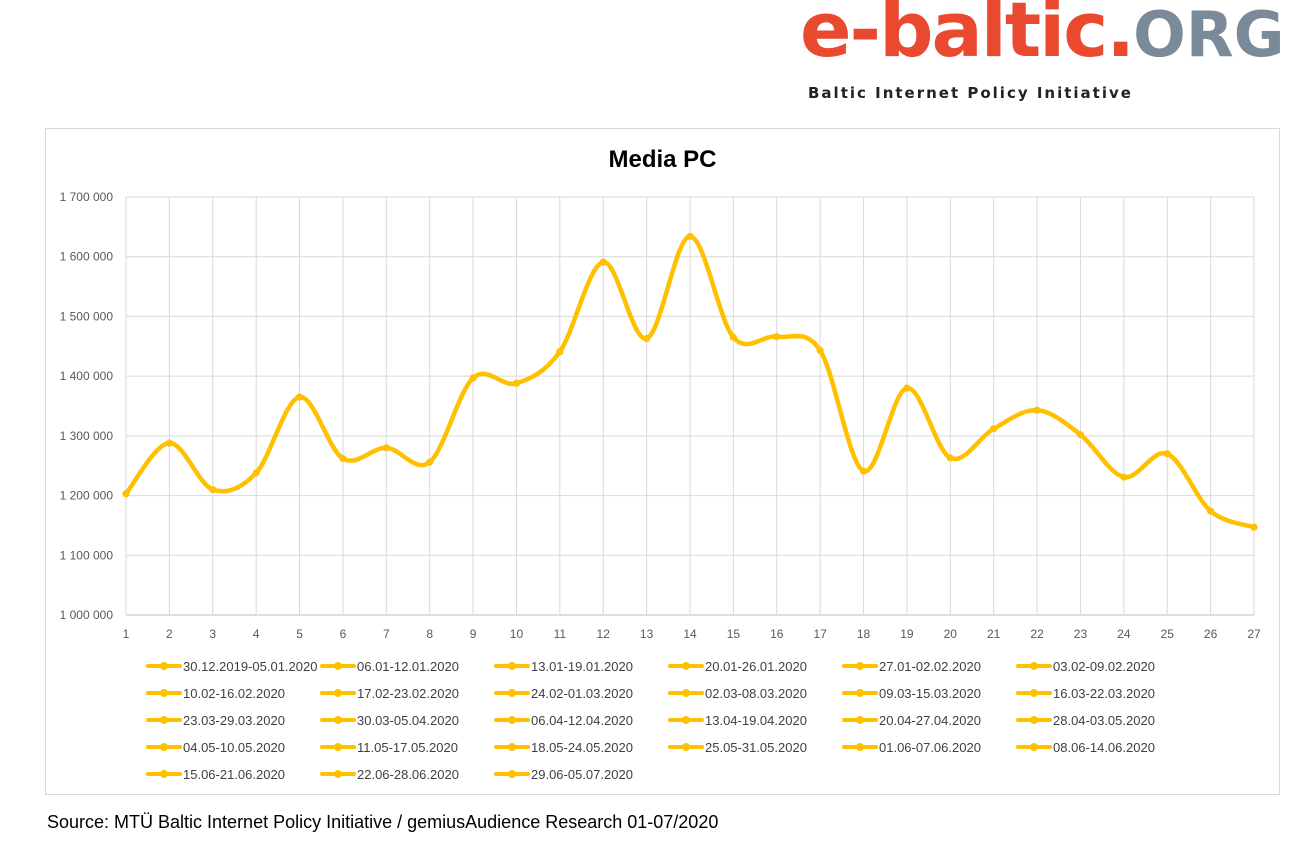 The image size is (1309, 842). I want to click on legend-item: 23.03-29.03.2020, so click(215, 720).